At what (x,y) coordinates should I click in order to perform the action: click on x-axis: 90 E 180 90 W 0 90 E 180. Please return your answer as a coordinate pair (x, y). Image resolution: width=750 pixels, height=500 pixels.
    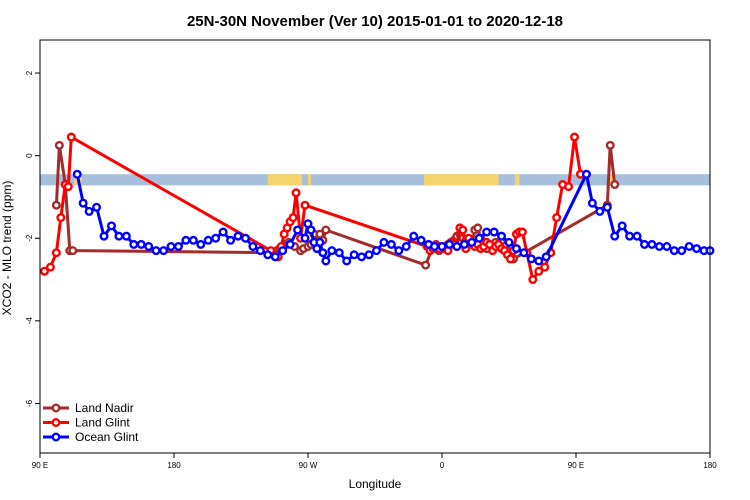
    Looking at the image, I should click on (374, 461).